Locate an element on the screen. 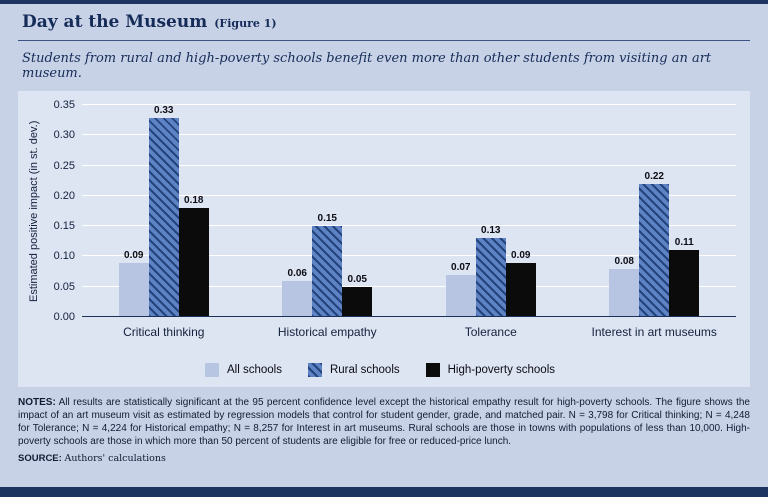  legend-label: Rural schools is located at coordinates (364, 370).